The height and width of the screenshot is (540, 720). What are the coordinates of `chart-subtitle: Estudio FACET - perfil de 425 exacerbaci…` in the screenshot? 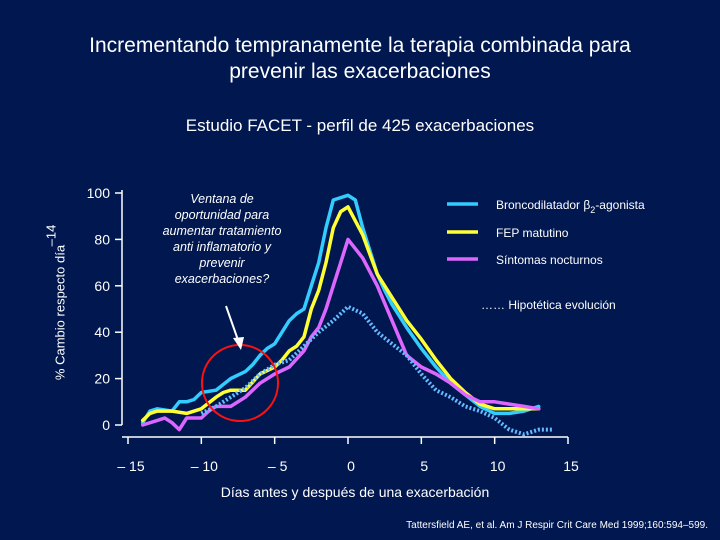 It's located at (360, 125).